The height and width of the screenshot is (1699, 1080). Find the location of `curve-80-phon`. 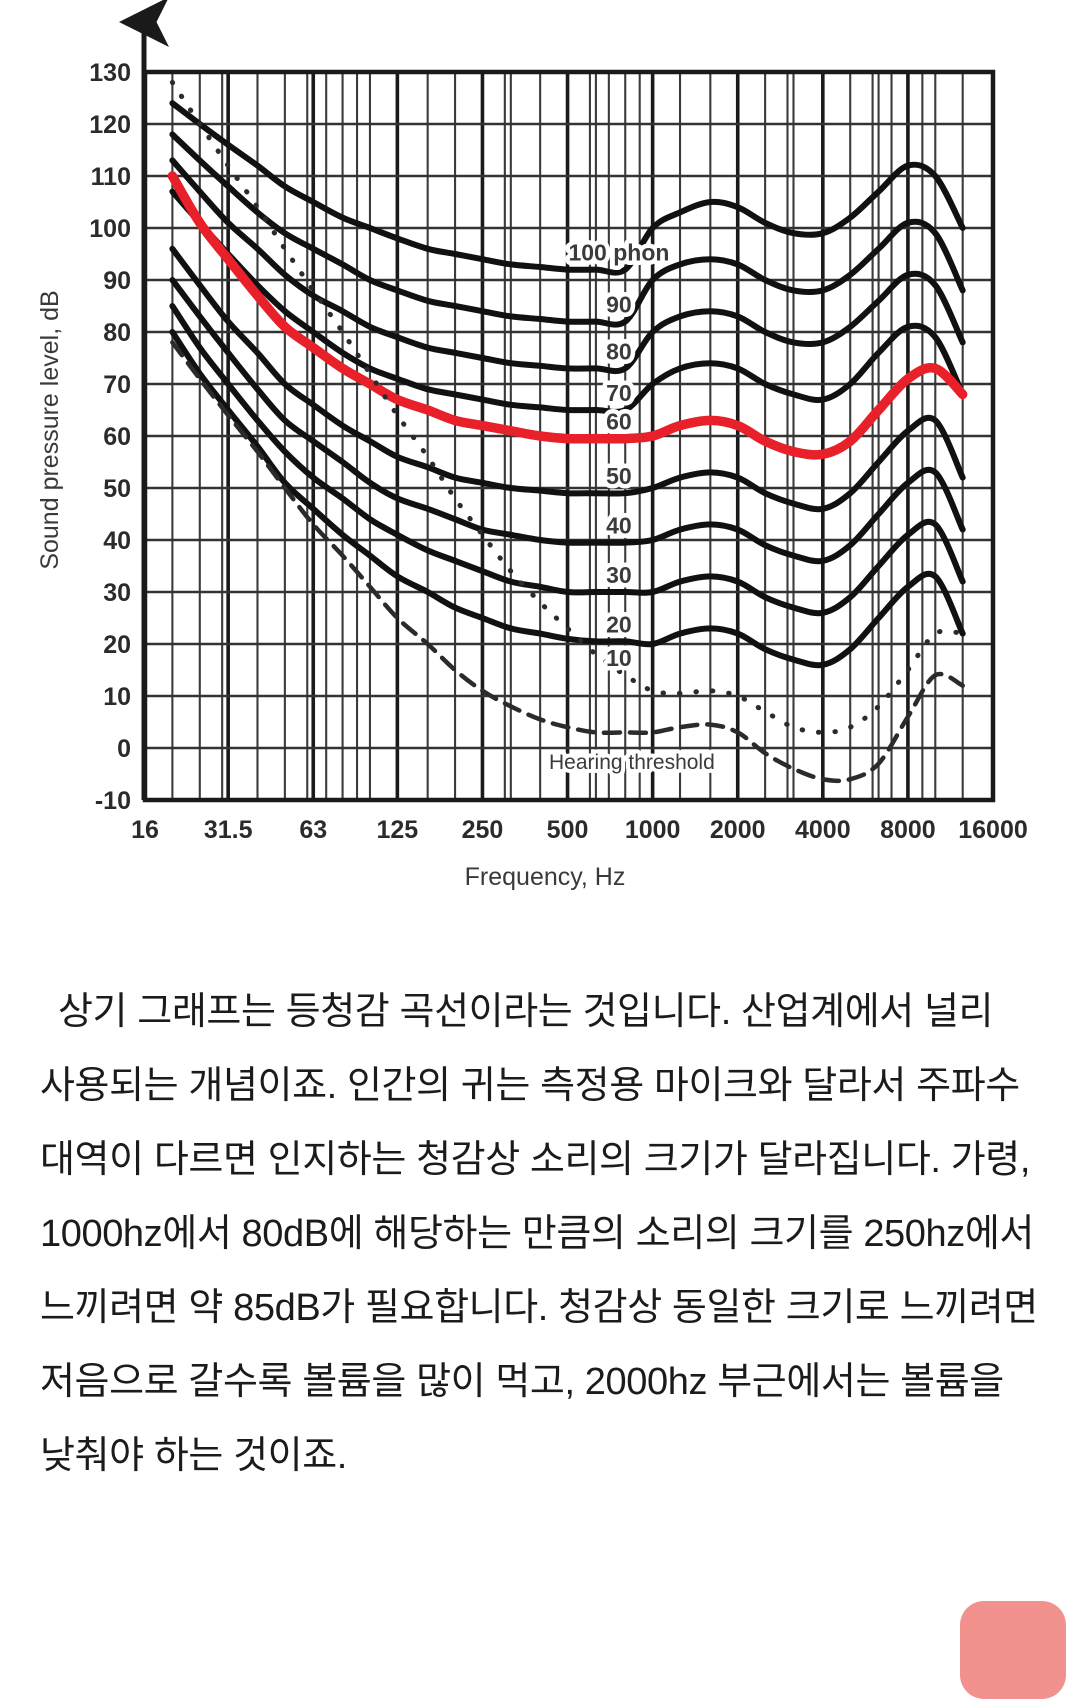

curve-80-phon is located at coordinates (567, 266).